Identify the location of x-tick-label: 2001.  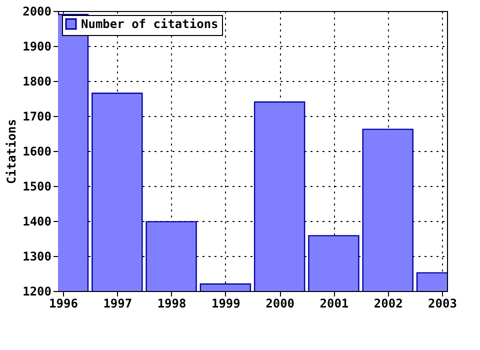
(334, 303).